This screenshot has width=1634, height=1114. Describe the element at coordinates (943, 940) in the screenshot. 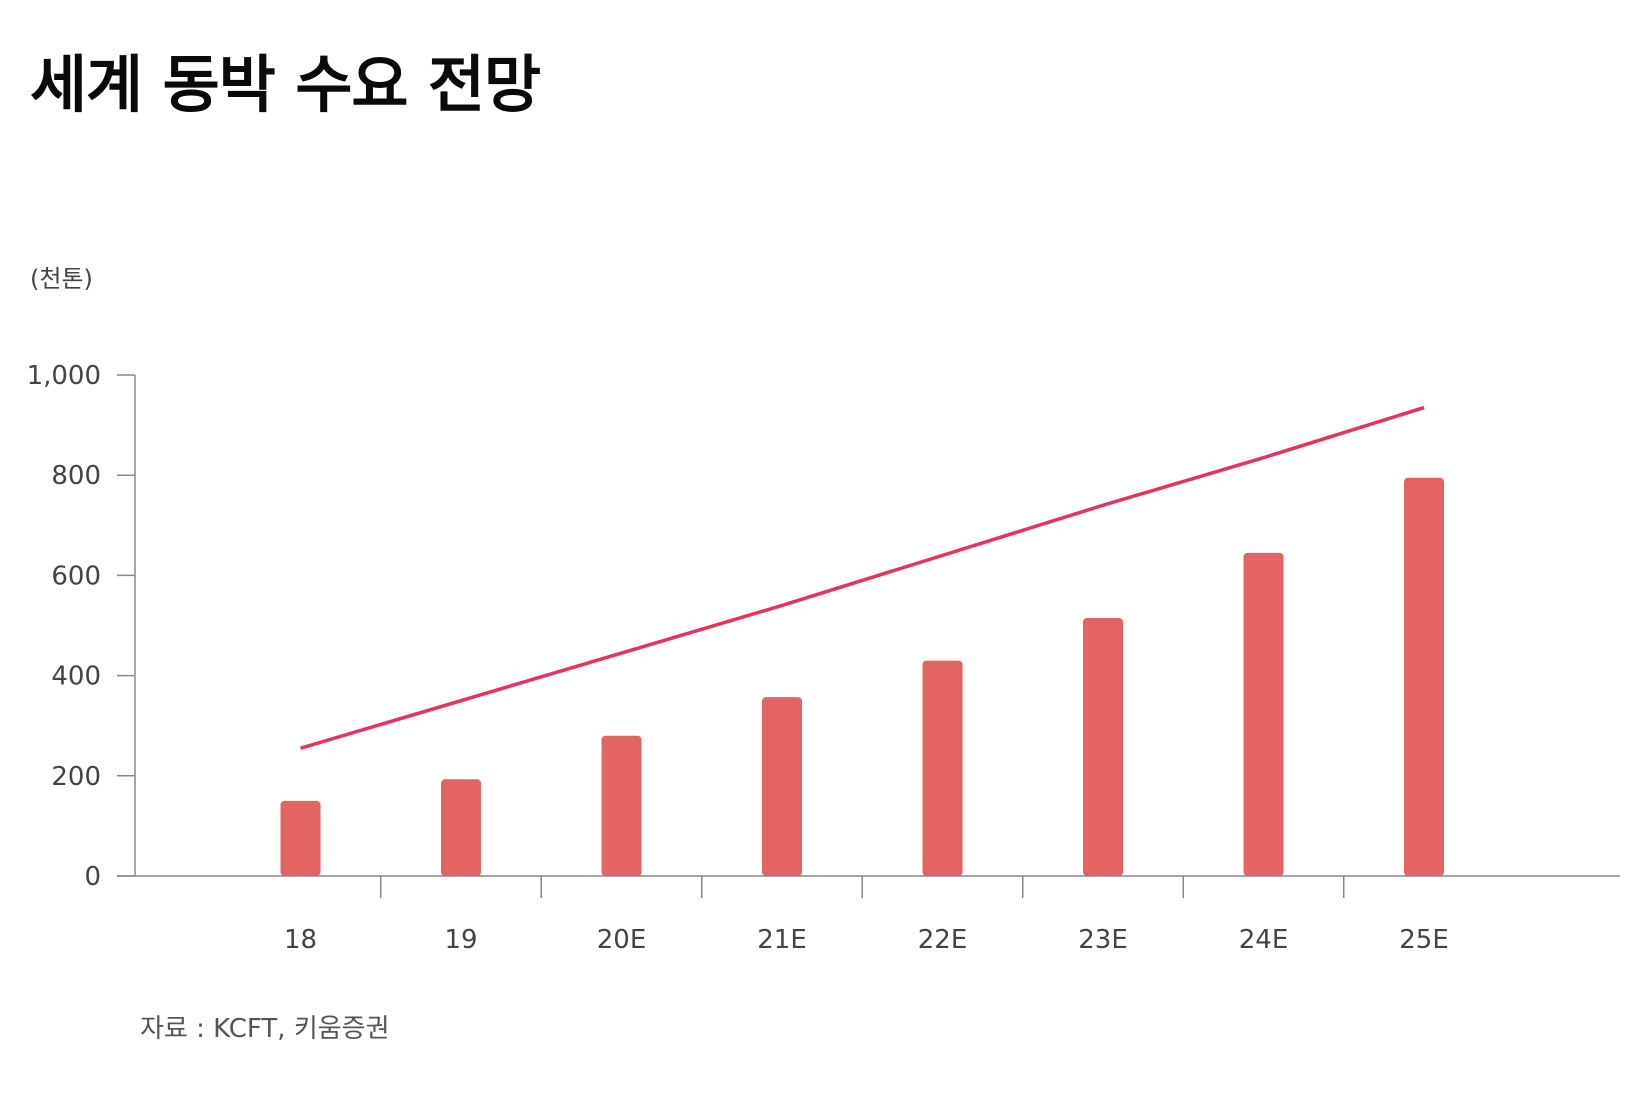

I see `x-tick-label: 22E` at that location.